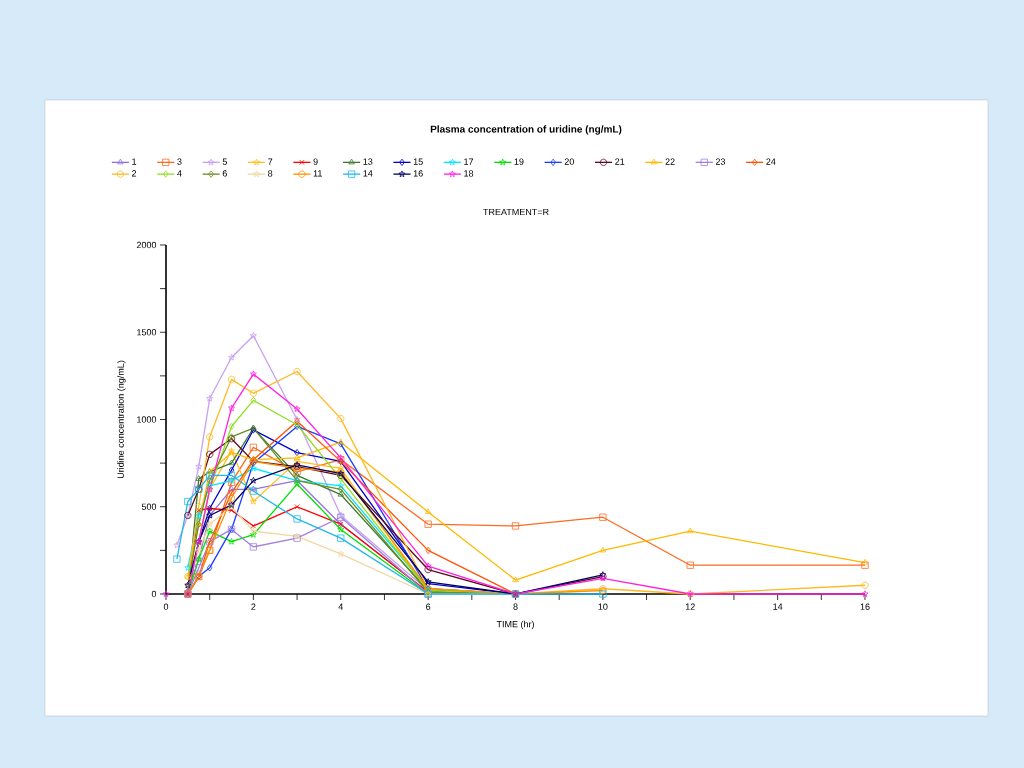 The image size is (1024, 768). What do you see at coordinates (147, 419) in the screenshot?
I see `y-tick-label: 1000` at bounding box center [147, 419].